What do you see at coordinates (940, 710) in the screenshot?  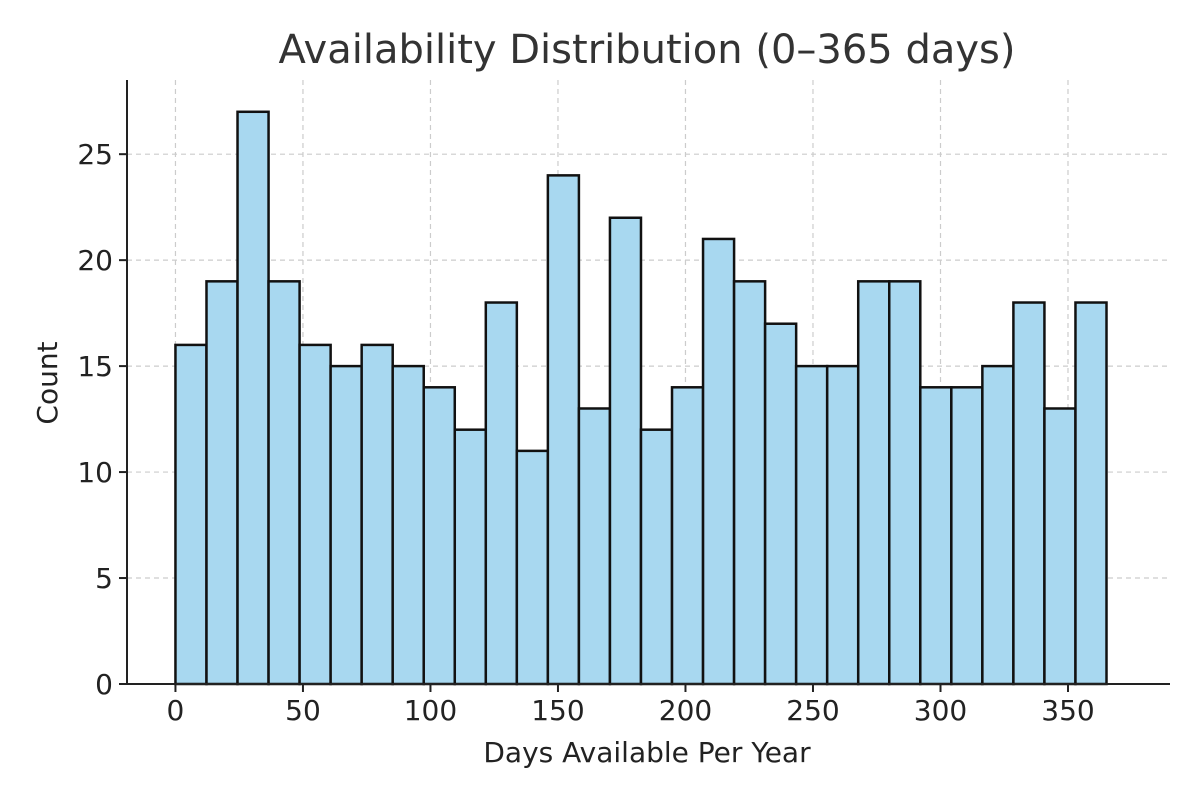 I see `x-tick-label-300: 300` at bounding box center [940, 710].